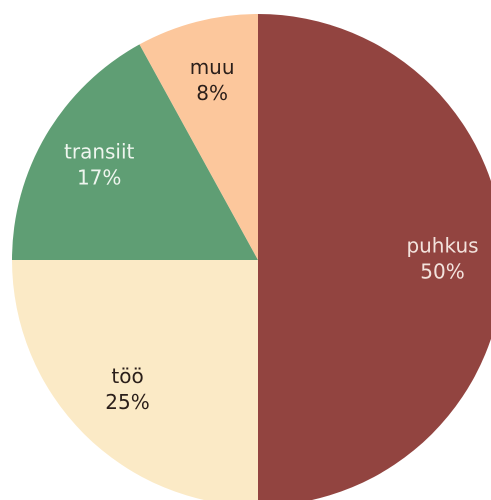  I want to click on slice-label: transiit, so click(99, 152).